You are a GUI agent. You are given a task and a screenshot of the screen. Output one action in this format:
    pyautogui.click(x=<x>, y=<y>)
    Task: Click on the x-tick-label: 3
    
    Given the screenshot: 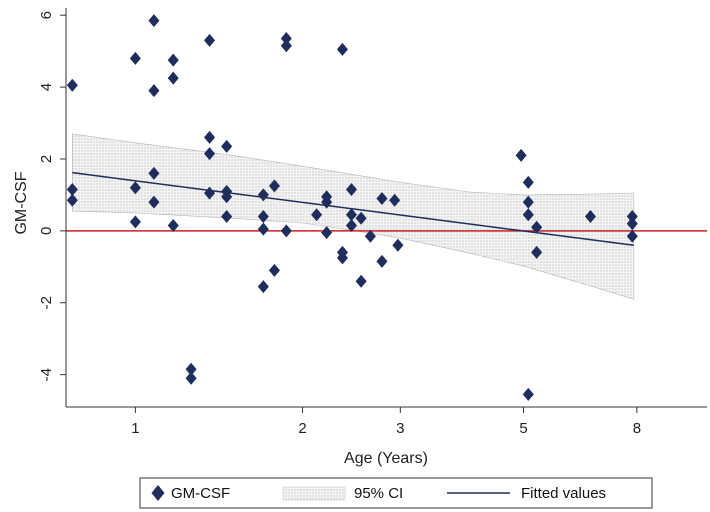 What is the action you would take?
    pyautogui.click(x=400, y=428)
    